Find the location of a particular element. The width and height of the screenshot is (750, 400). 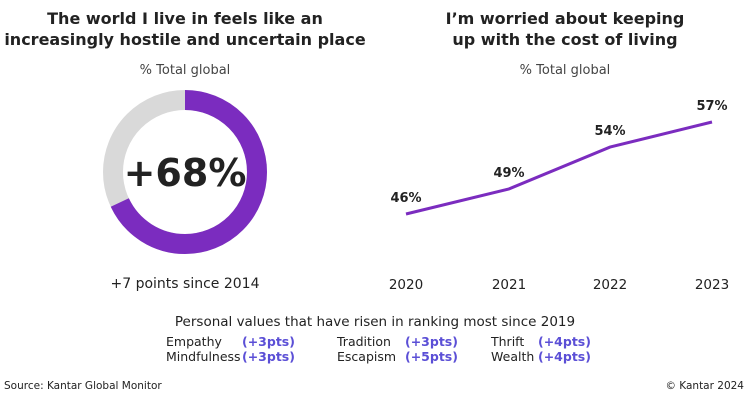

data-label: 49% is located at coordinates (508, 173).